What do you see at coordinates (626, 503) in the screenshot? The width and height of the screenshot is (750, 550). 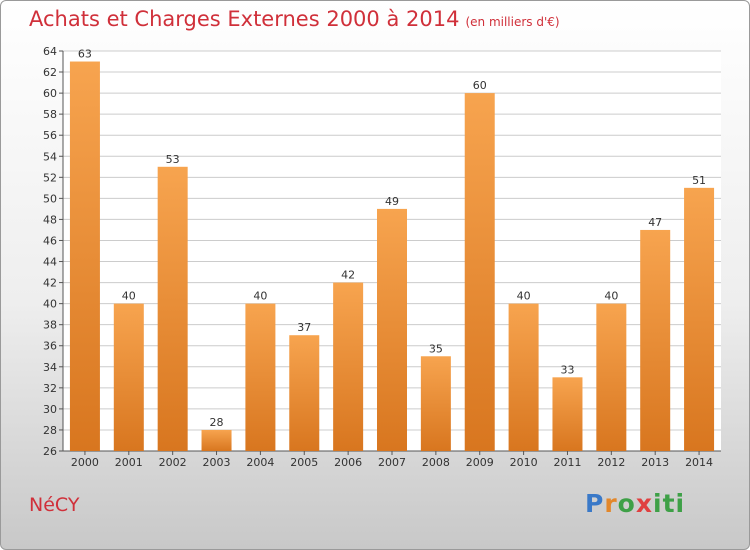 I see `logo-letter: o` at bounding box center [626, 503].